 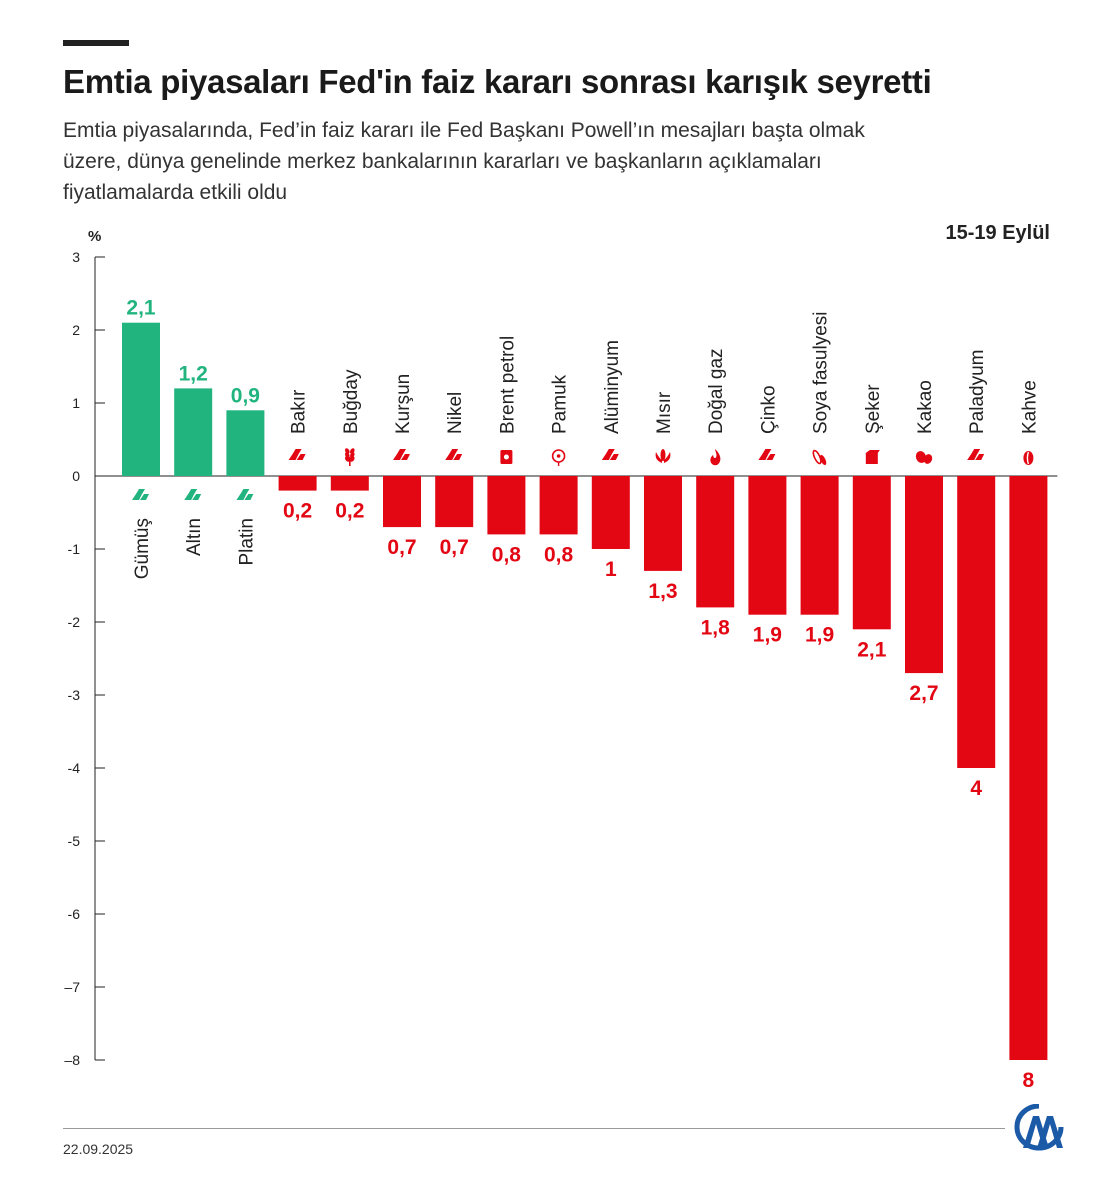 What do you see at coordinates (455, 413) in the screenshot?
I see `category-label-nikel: Nikel` at bounding box center [455, 413].